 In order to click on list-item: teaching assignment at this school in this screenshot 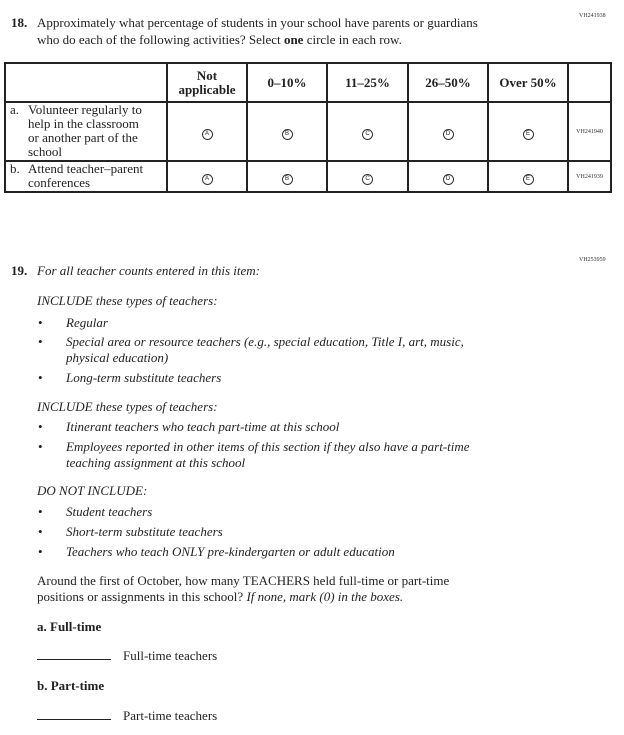, I will do `click(156, 462)`.